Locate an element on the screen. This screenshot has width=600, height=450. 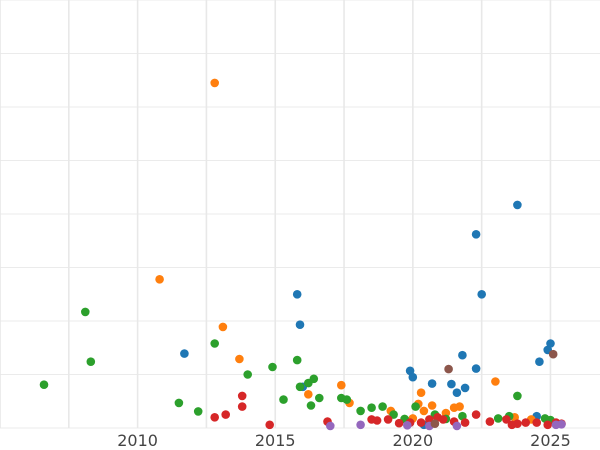
x-tick-label-2020: 2020 is located at coordinates (412, 440).